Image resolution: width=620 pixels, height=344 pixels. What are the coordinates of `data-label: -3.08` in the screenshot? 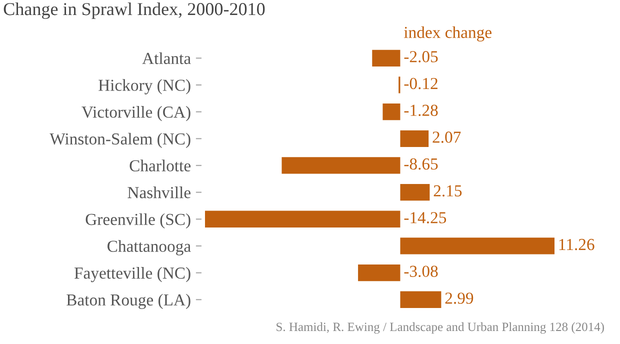 It's located at (421, 272).